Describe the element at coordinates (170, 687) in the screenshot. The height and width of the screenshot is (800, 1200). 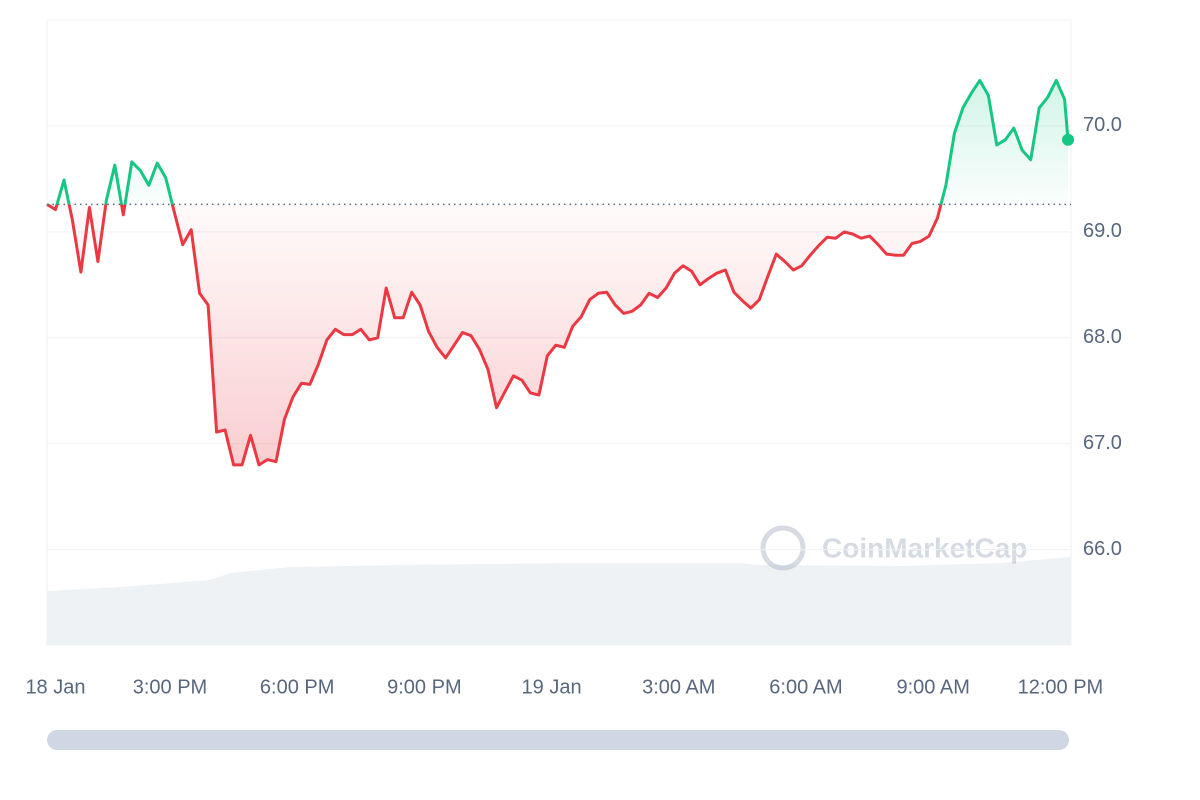
I see `x-tick-label: 3:00 PM` at that location.